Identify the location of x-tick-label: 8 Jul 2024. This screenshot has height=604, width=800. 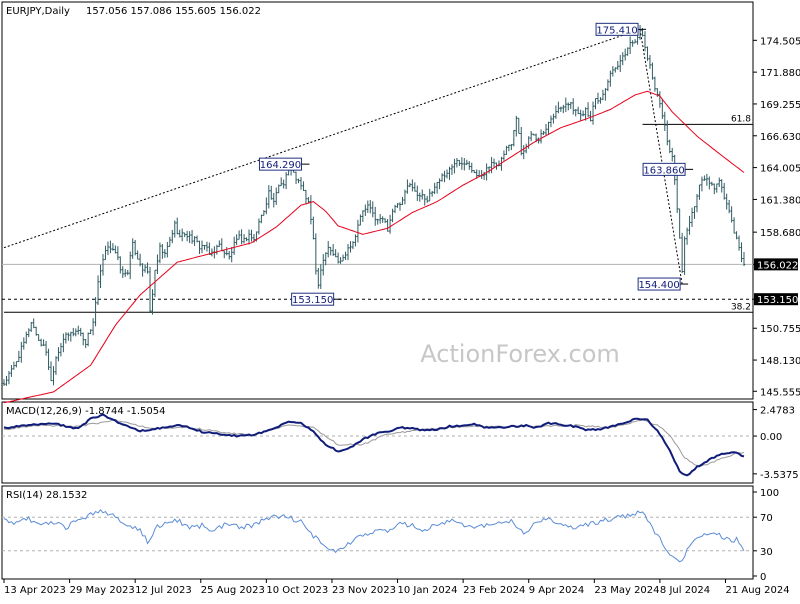
(685, 590).